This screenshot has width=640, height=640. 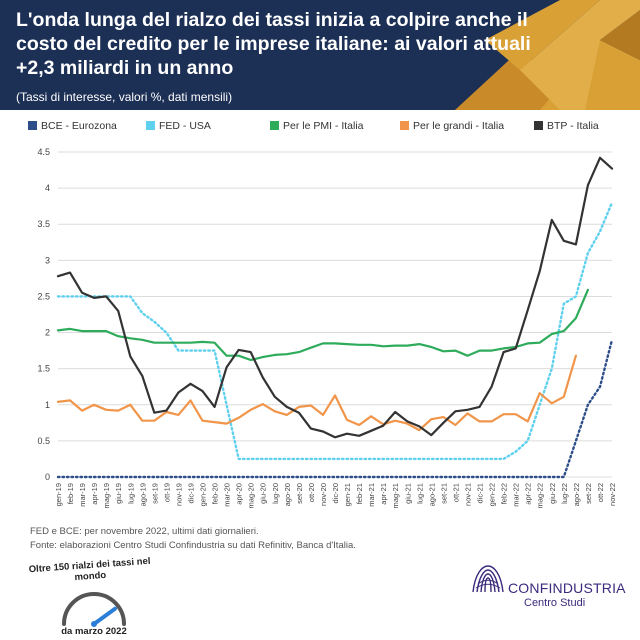 I want to click on x-tick-label: gen-19, so click(x=58, y=494).